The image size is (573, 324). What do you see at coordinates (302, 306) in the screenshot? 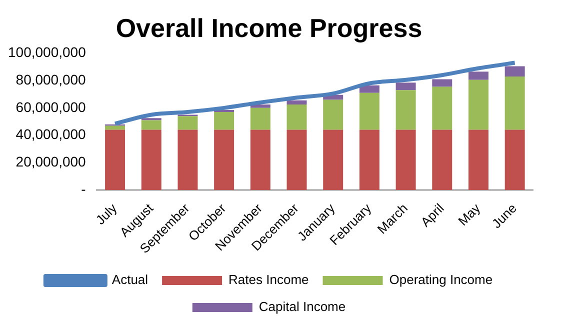
I see `legend-label: Capital Income` at bounding box center [302, 306].